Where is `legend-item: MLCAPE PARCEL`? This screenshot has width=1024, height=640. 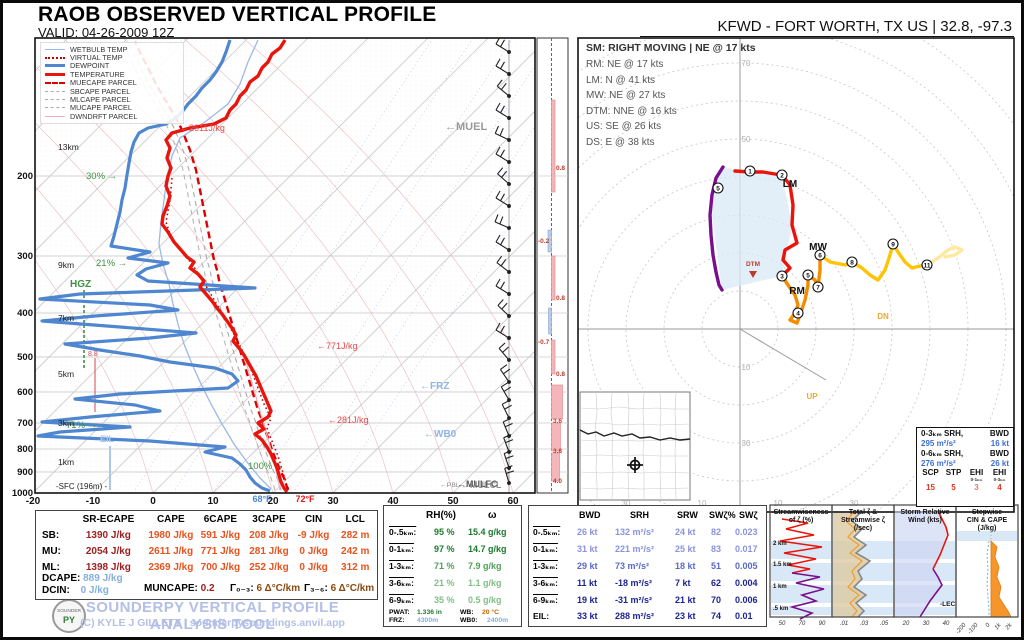 legend-item: MLCAPE PARCEL is located at coordinates (112, 99).